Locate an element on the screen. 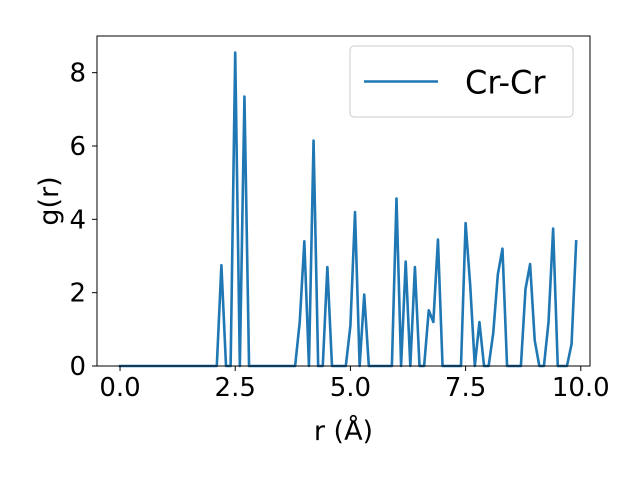 The height and width of the screenshot is (480, 640). y-tick-label: 6 is located at coordinates (77, 147).